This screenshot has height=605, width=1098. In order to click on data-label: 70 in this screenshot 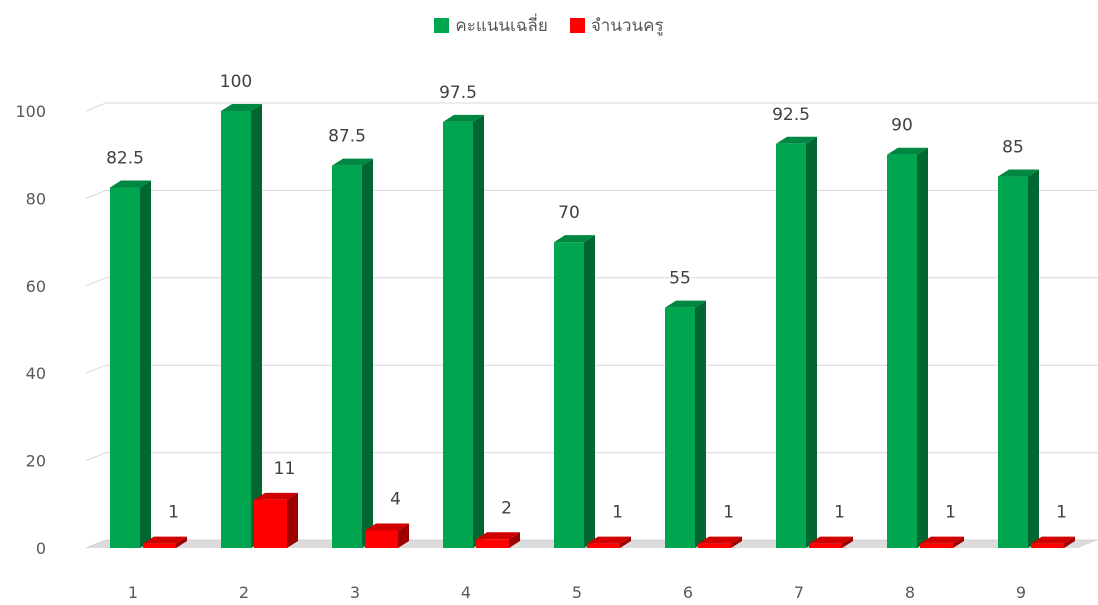, I will do `click(569, 213)`.